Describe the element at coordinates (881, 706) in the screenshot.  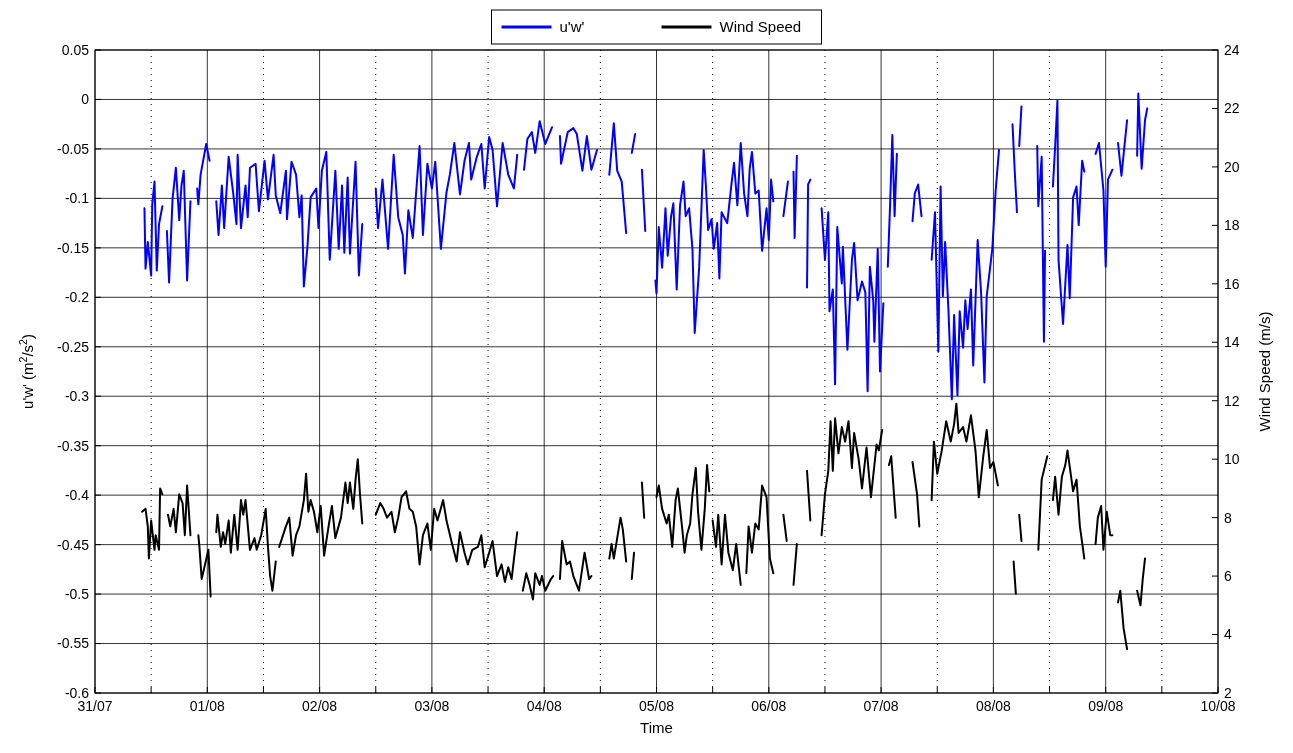
I see `x-tick-label: 07/08` at that location.